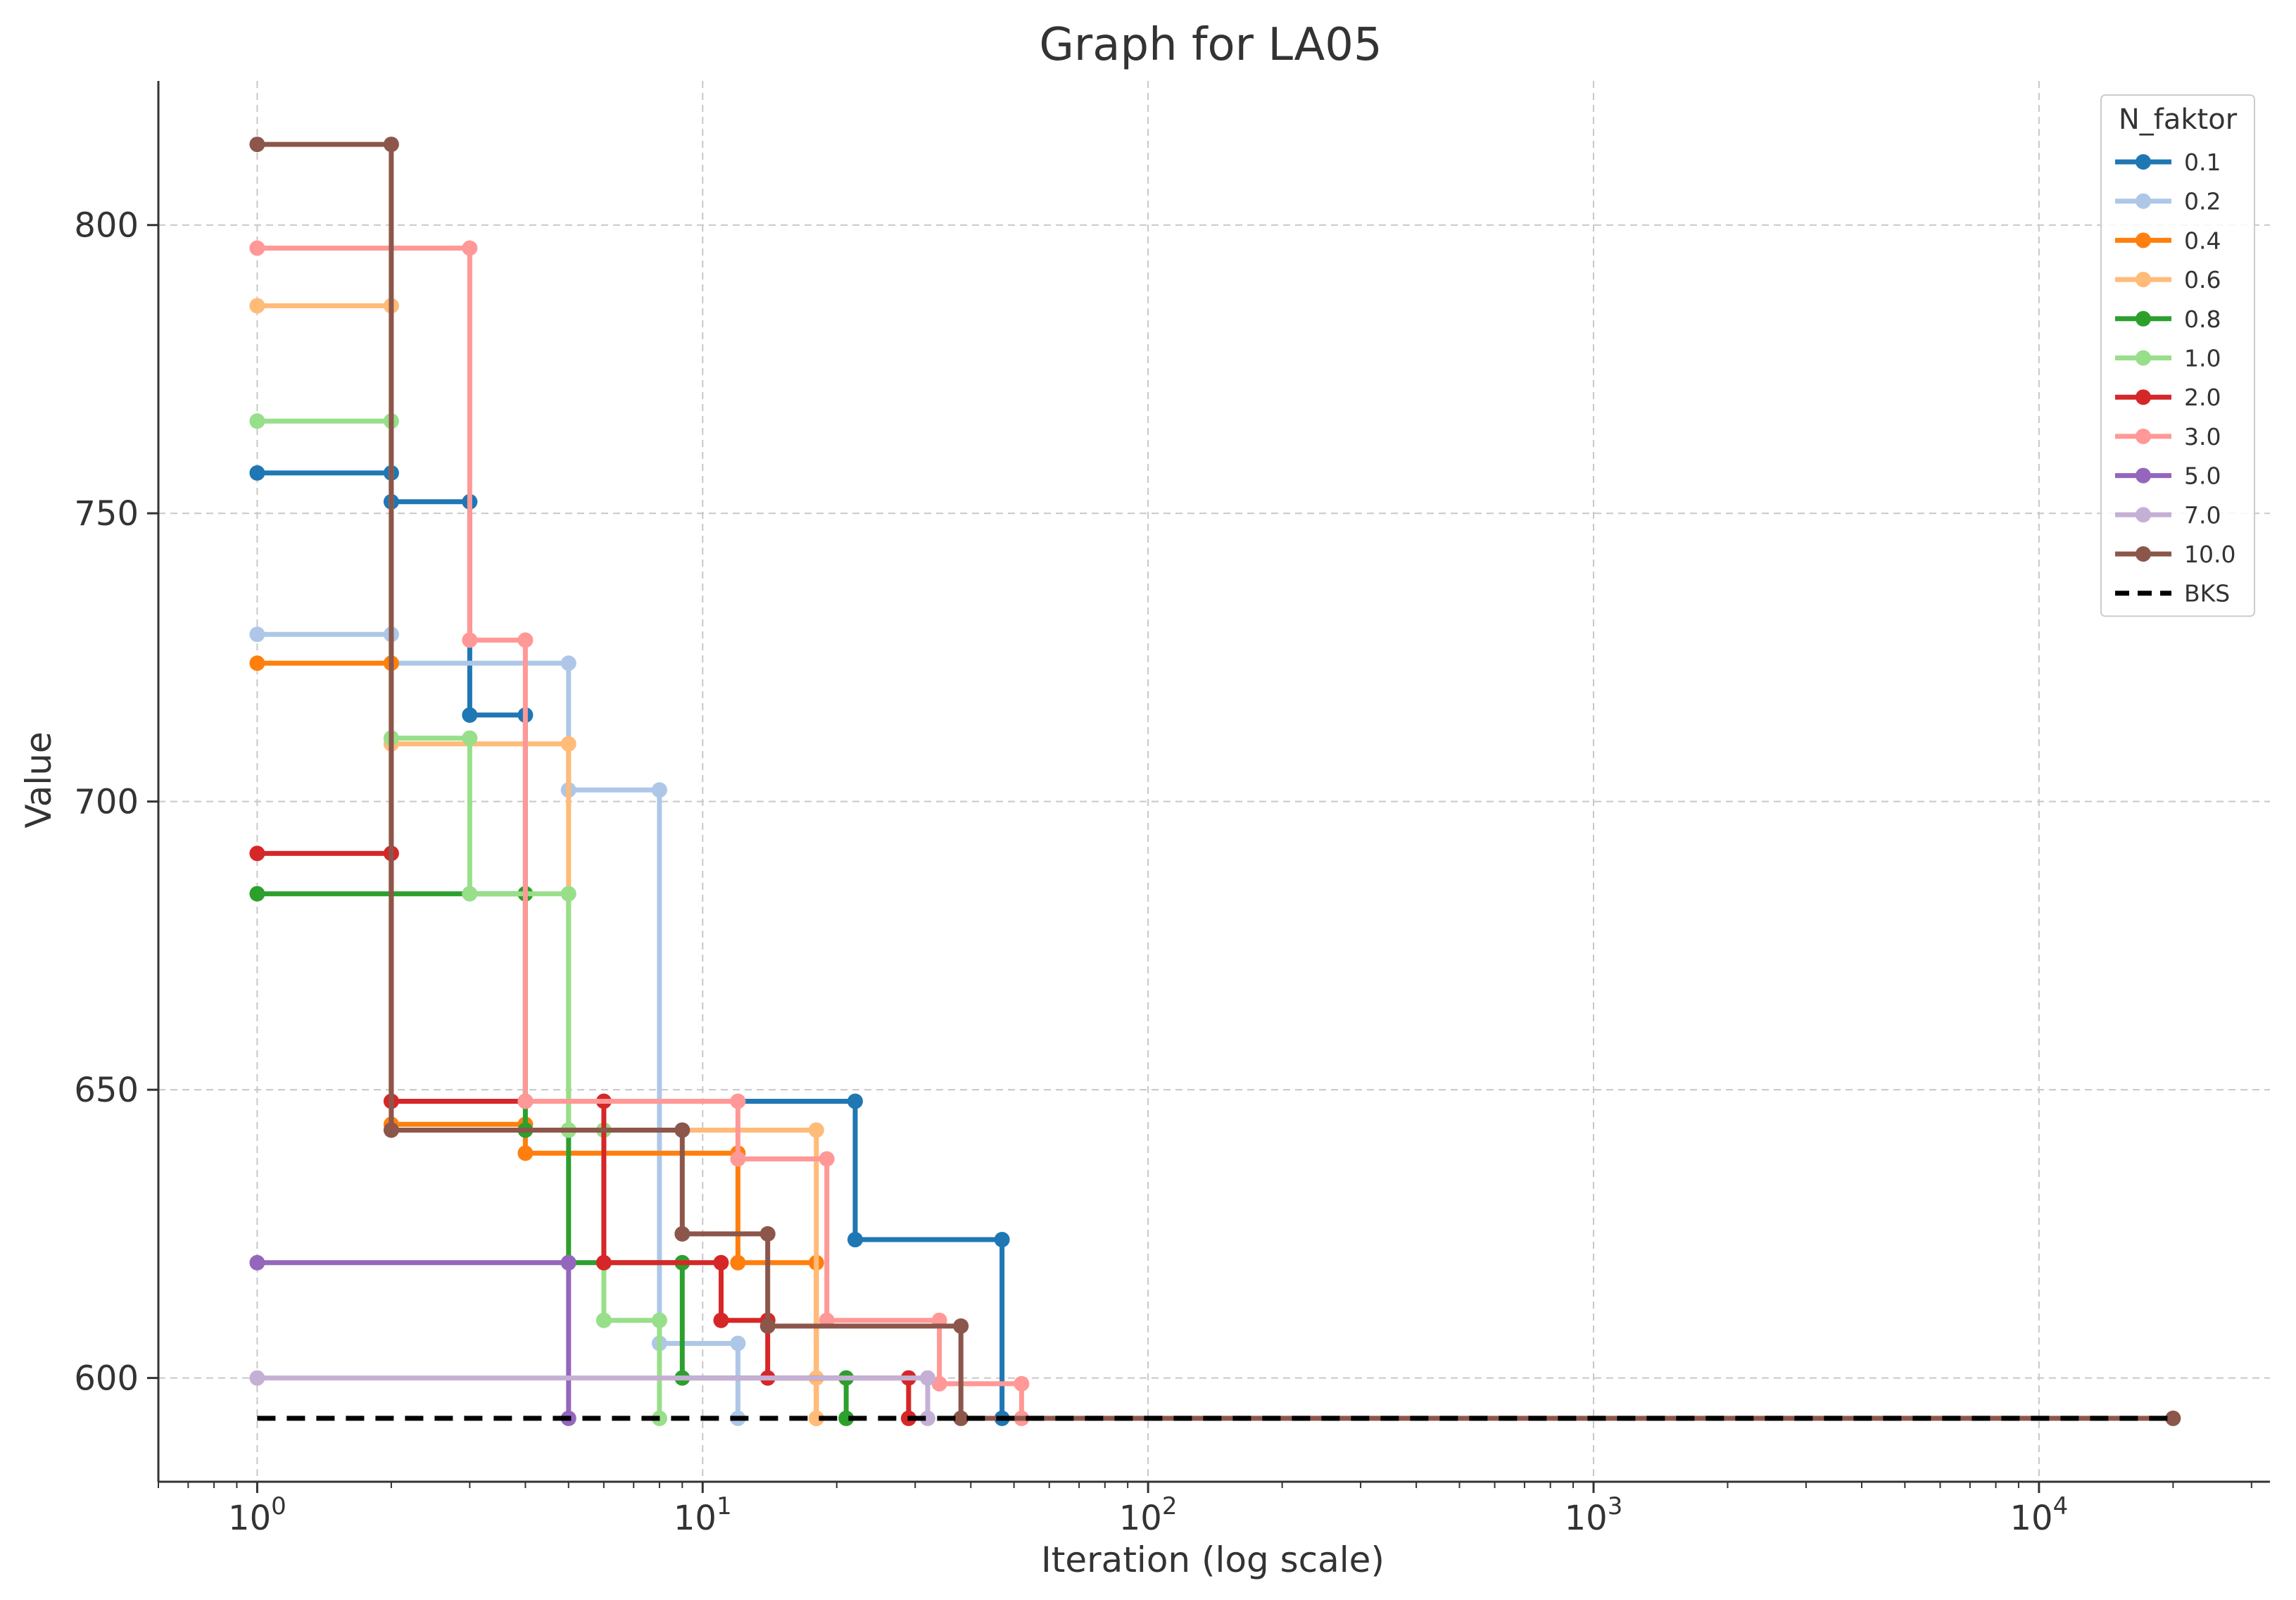  Describe the element at coordinates (1210, 45) in the screenshot. I see `chart-title: Graph for LA05` at that location.